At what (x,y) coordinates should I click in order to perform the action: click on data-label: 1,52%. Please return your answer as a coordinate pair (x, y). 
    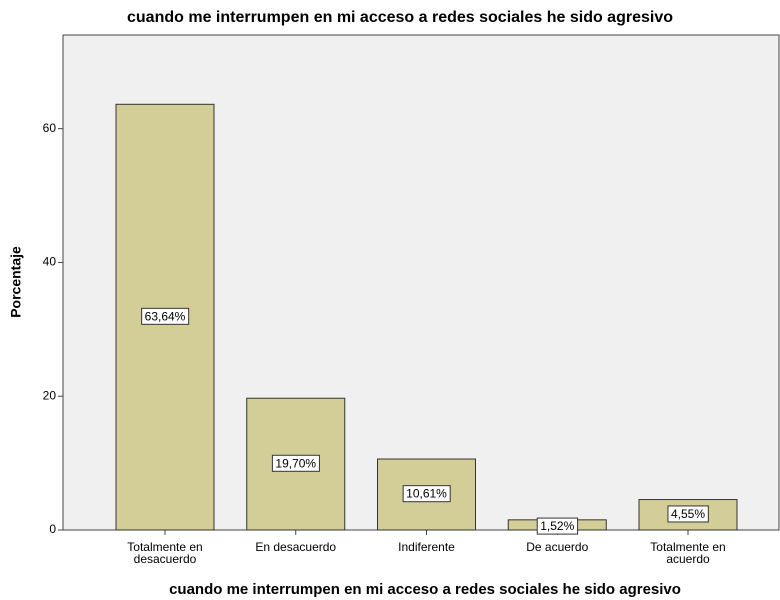
    Looking at the image, I should click on (557, 526).